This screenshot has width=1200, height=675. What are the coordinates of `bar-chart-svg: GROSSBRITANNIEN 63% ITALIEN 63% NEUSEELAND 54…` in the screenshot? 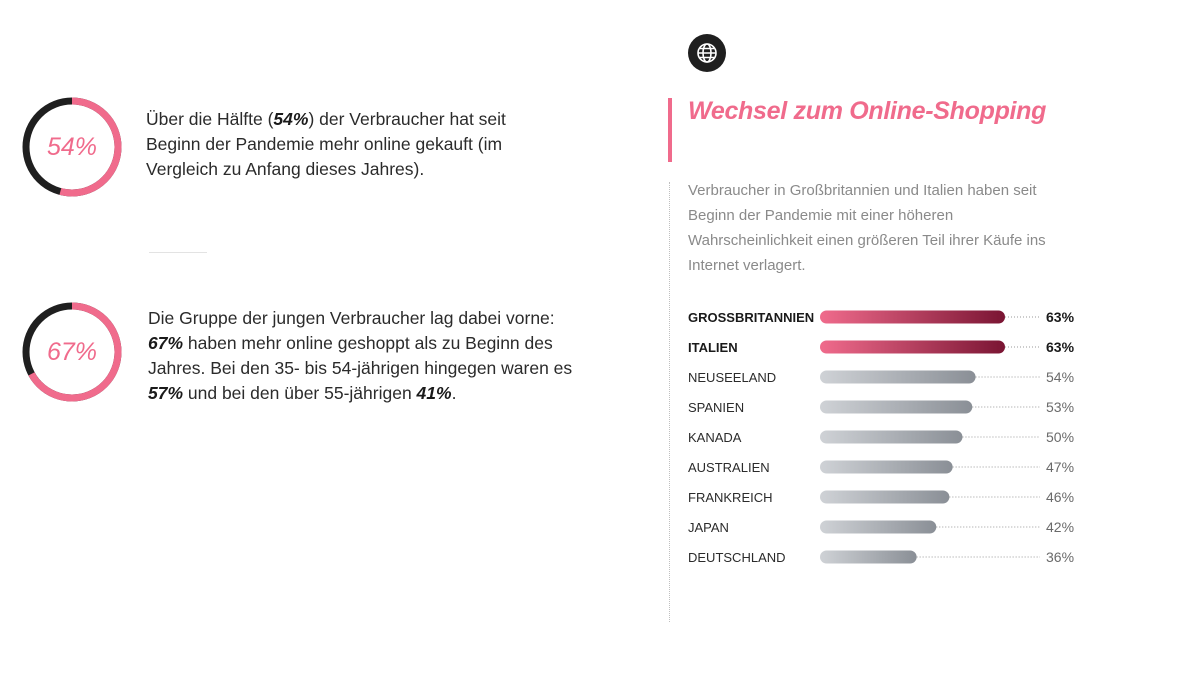 It's located at (881, 437).